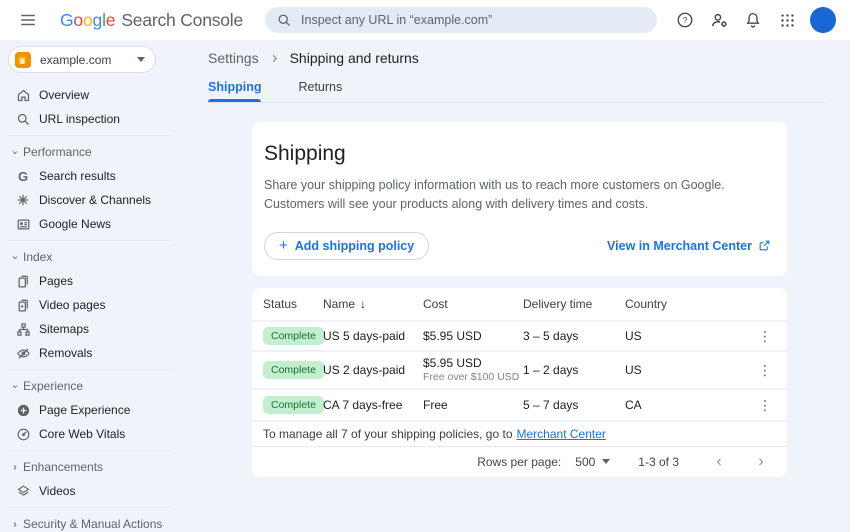 The height and width of the screenshot is (532, 850). Describe the element at coordinates (764, 245) in the screenshot. I see `external-link-icon` at that location.